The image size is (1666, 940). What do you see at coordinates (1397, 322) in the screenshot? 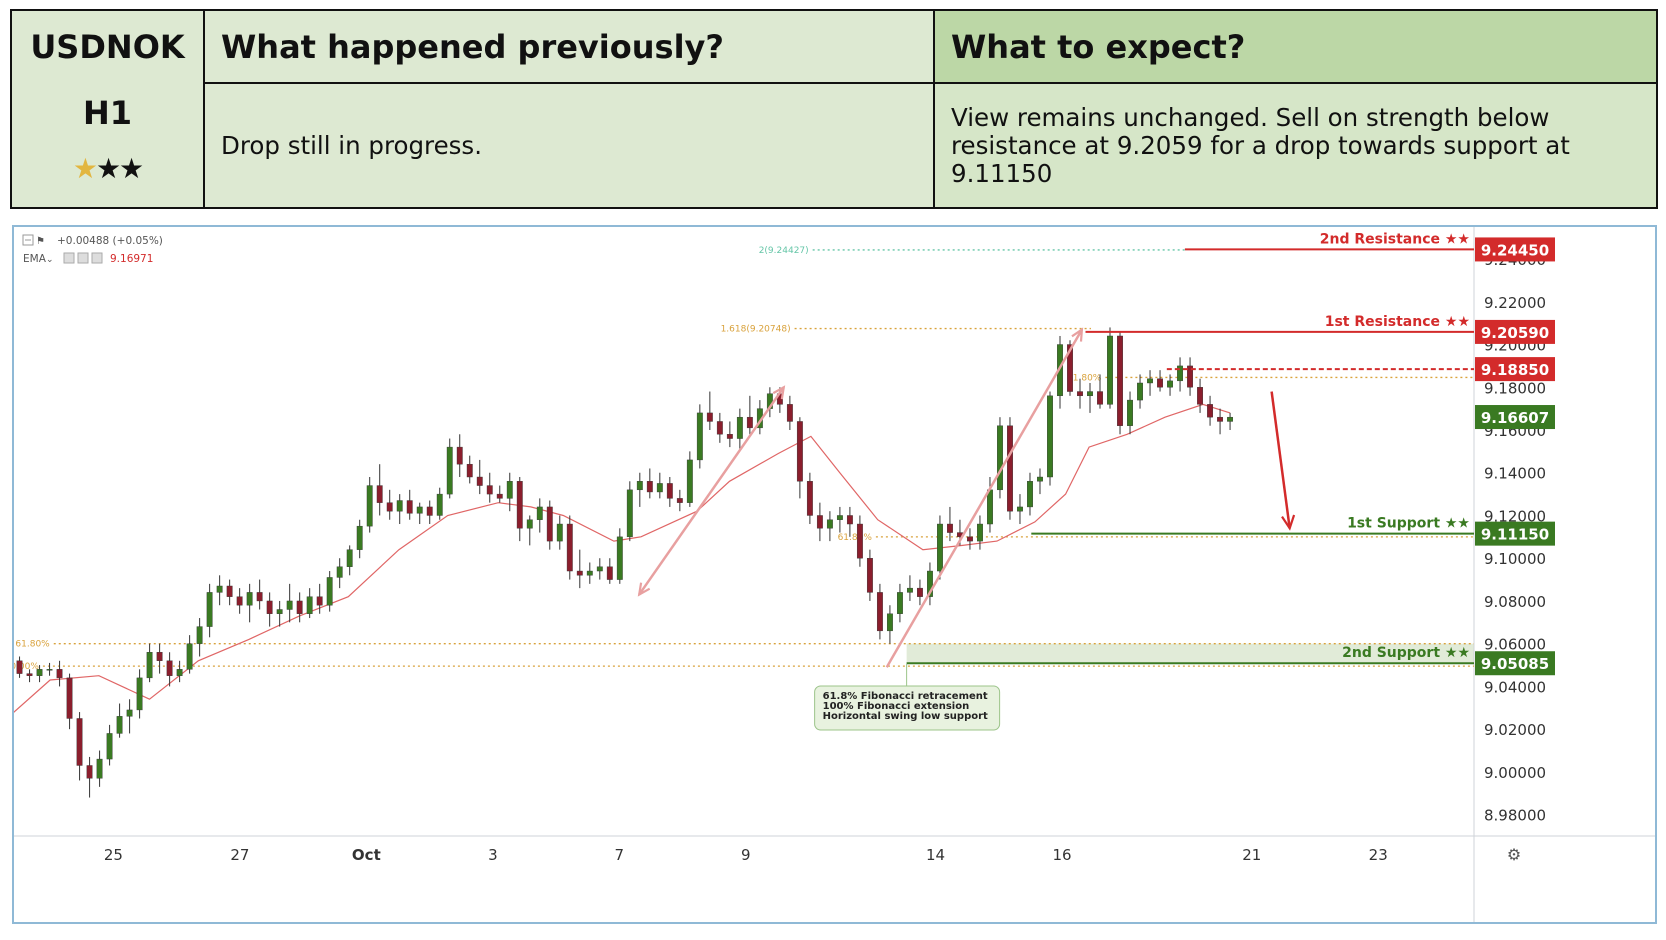
I see `level-label: 1st Resistance ★★` at bounding box center [1397, 322].